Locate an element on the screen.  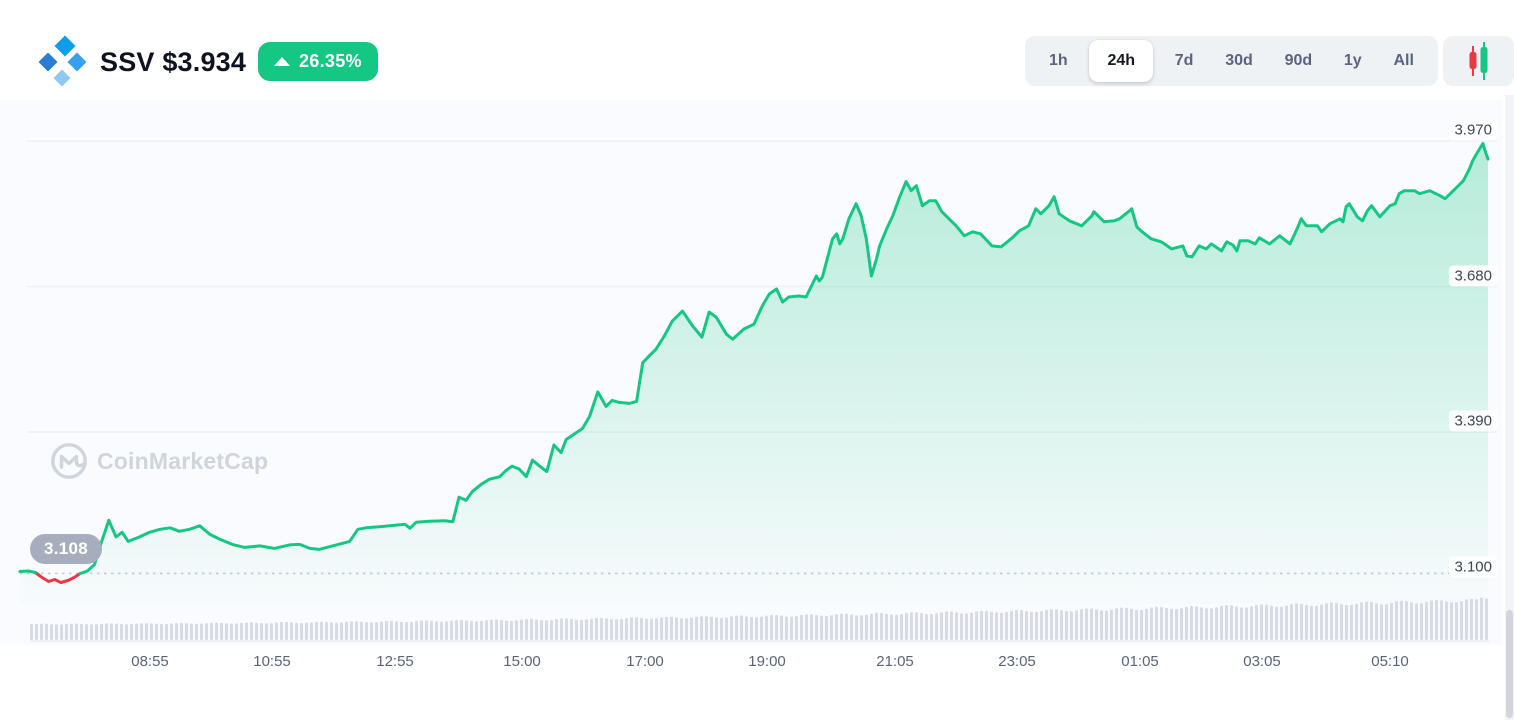
range-button-30d: 30d is located at coordinates (1239, 61).